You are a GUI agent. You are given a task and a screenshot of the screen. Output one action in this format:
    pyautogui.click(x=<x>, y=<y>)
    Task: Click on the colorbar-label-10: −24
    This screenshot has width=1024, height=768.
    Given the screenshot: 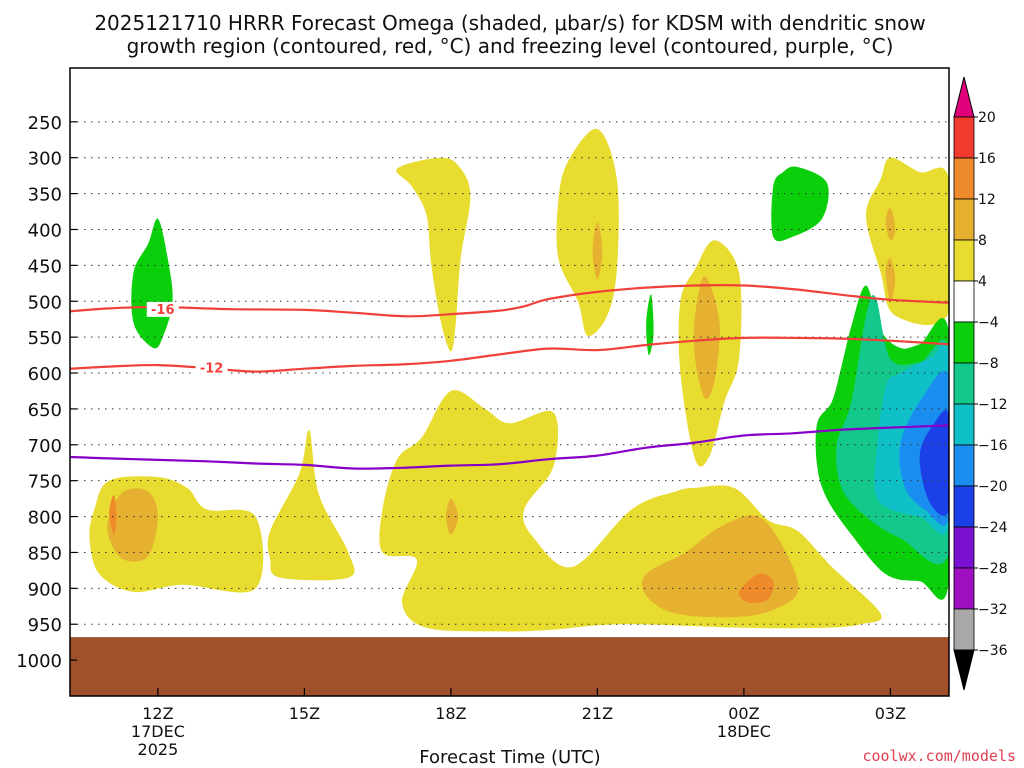 What is the action you would take?
    pyautogui.click(x=993, y=528)
    